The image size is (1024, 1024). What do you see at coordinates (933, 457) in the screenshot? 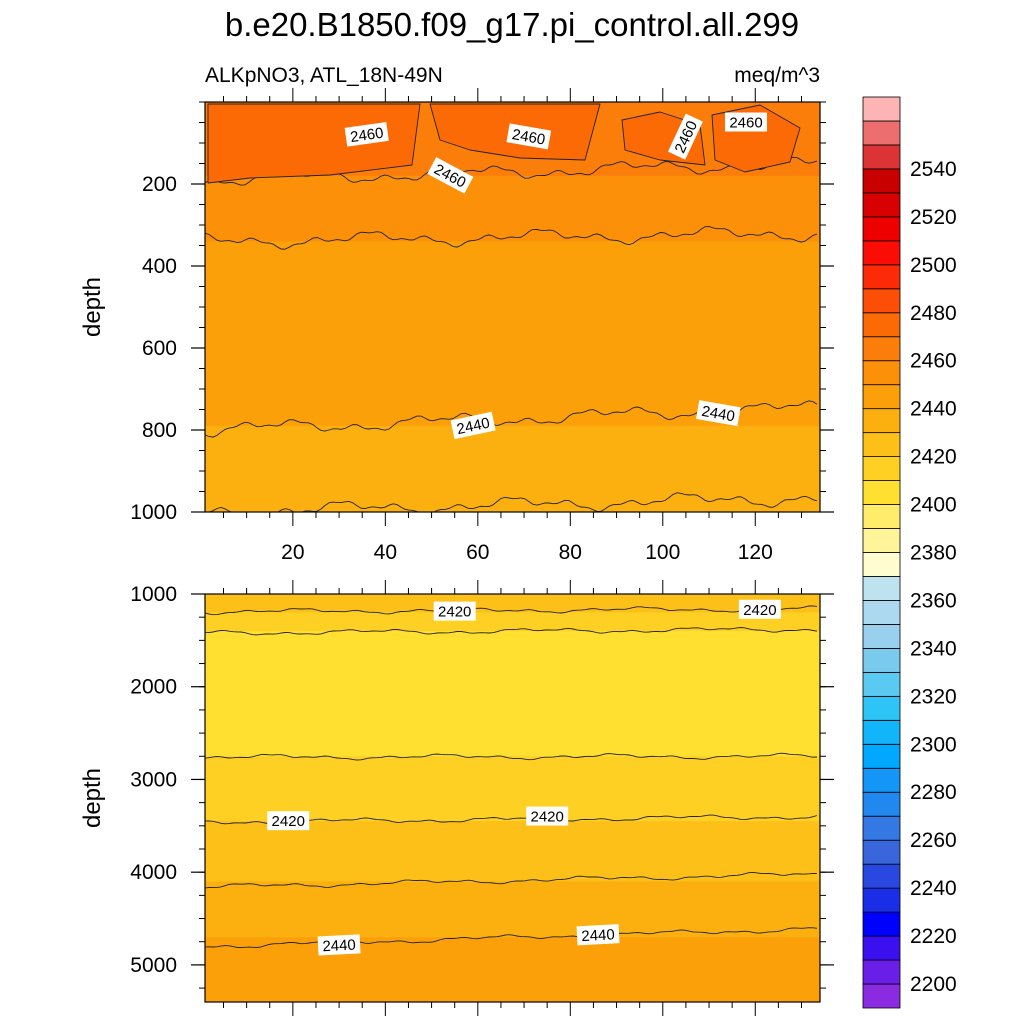
I see `colorbar-label: 2420` at bounding box center [933, 457].